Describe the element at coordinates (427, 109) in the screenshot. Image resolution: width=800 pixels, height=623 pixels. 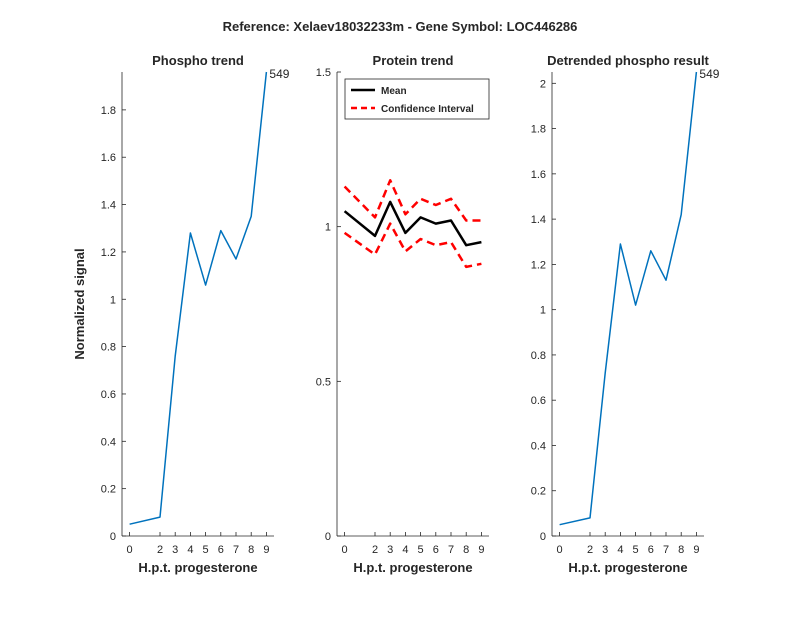
I see `legend-entry: Confidence Interval` at that location.